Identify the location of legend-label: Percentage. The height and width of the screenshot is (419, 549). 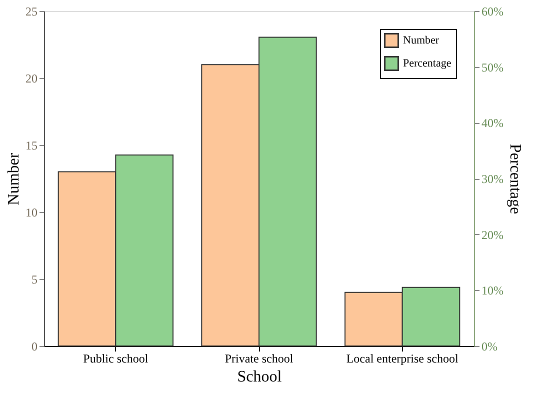
(427, 64).